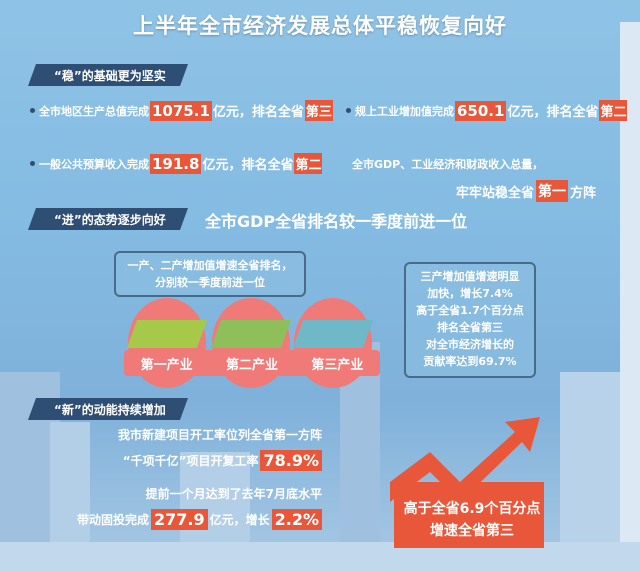 This screenshot has width=640, height=572. What do you see at coordinates (179, 519) in the screenshot?
I see `investment-value: 277.9` at bounding box center [179, 519].